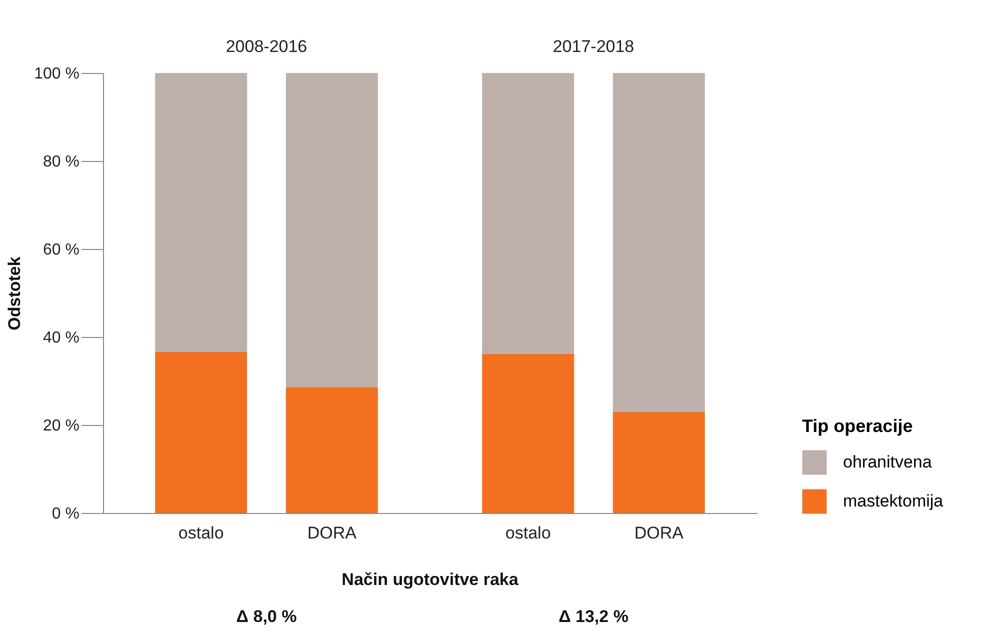 The width and height of the screenshot is (991, 636). What do you see at coordinates (430, 579) in the screenshot?
I see `x-axis-title: Način ugotovitve raka` at bounding box center [430, 579].